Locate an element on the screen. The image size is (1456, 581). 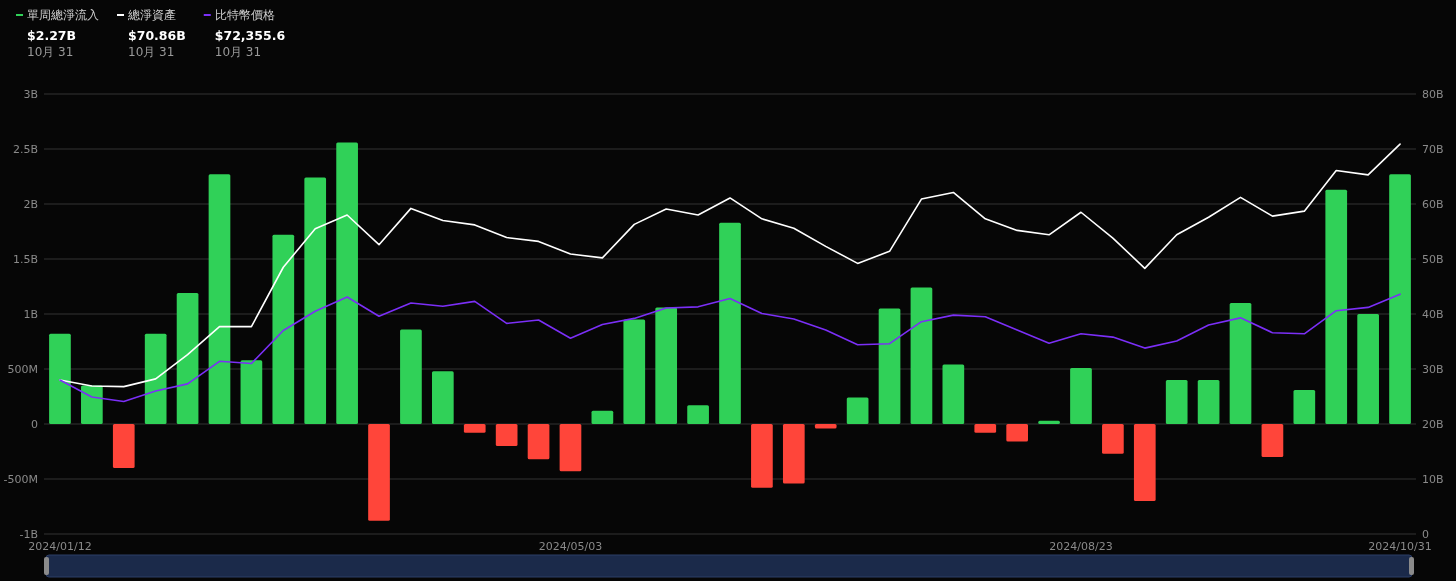
y2-tick-label: 20B is located at coordinates (1433, 424).